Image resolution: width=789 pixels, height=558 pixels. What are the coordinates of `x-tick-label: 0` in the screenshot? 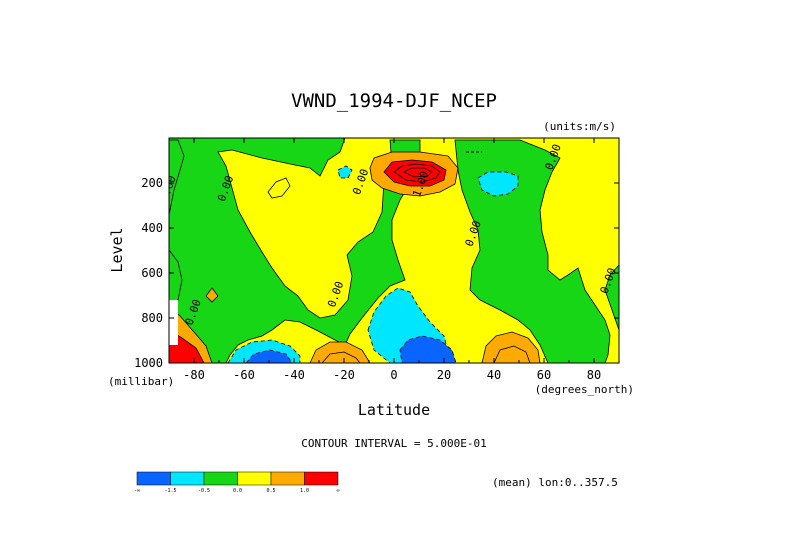 It's located at (393, 375).